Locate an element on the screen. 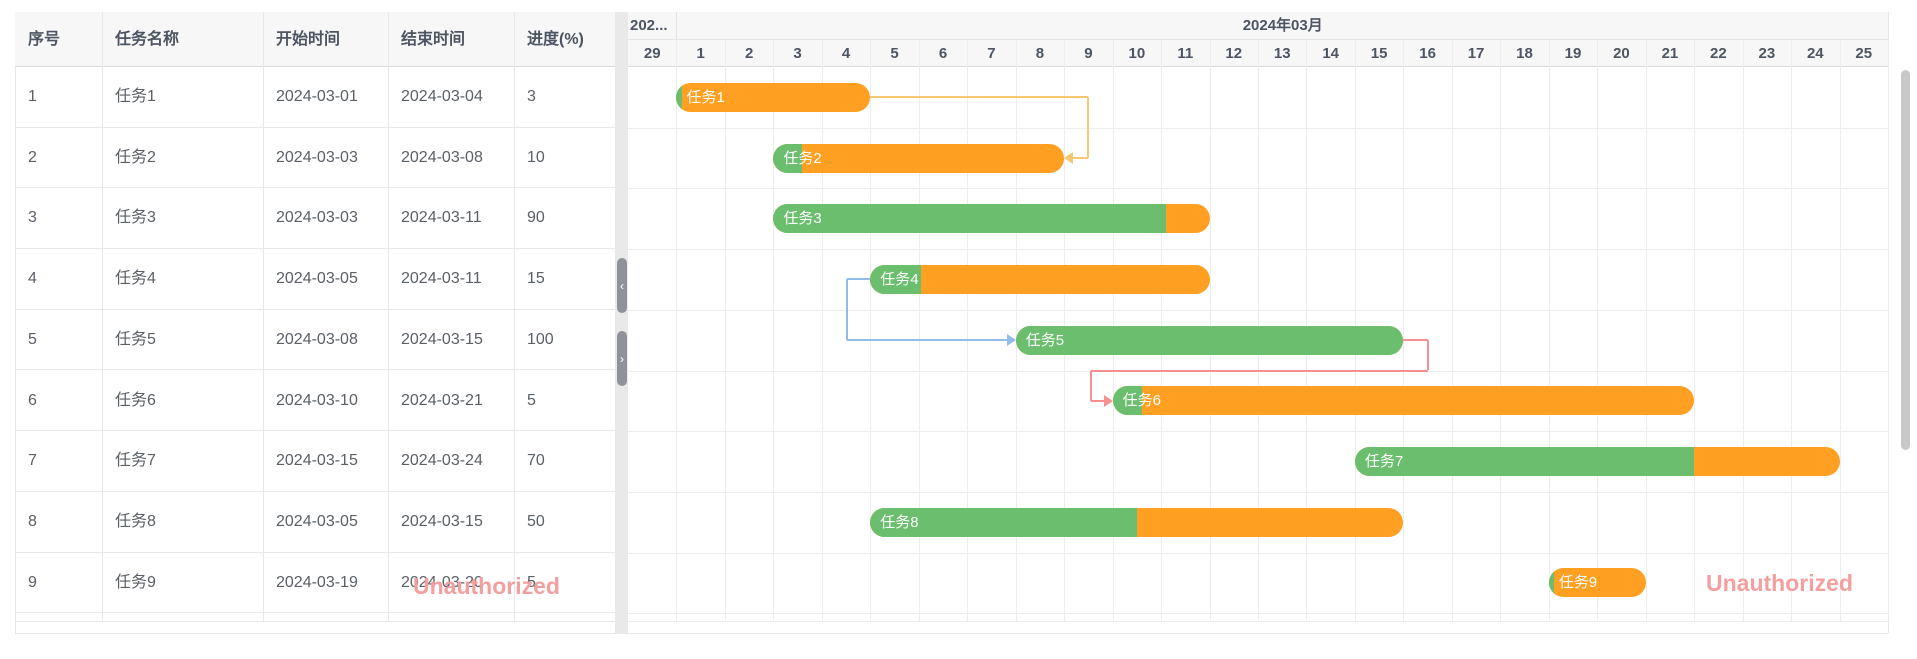 The image size is (1917, 659). day-header-cell: 22 is located at coordinates (1718, 53).